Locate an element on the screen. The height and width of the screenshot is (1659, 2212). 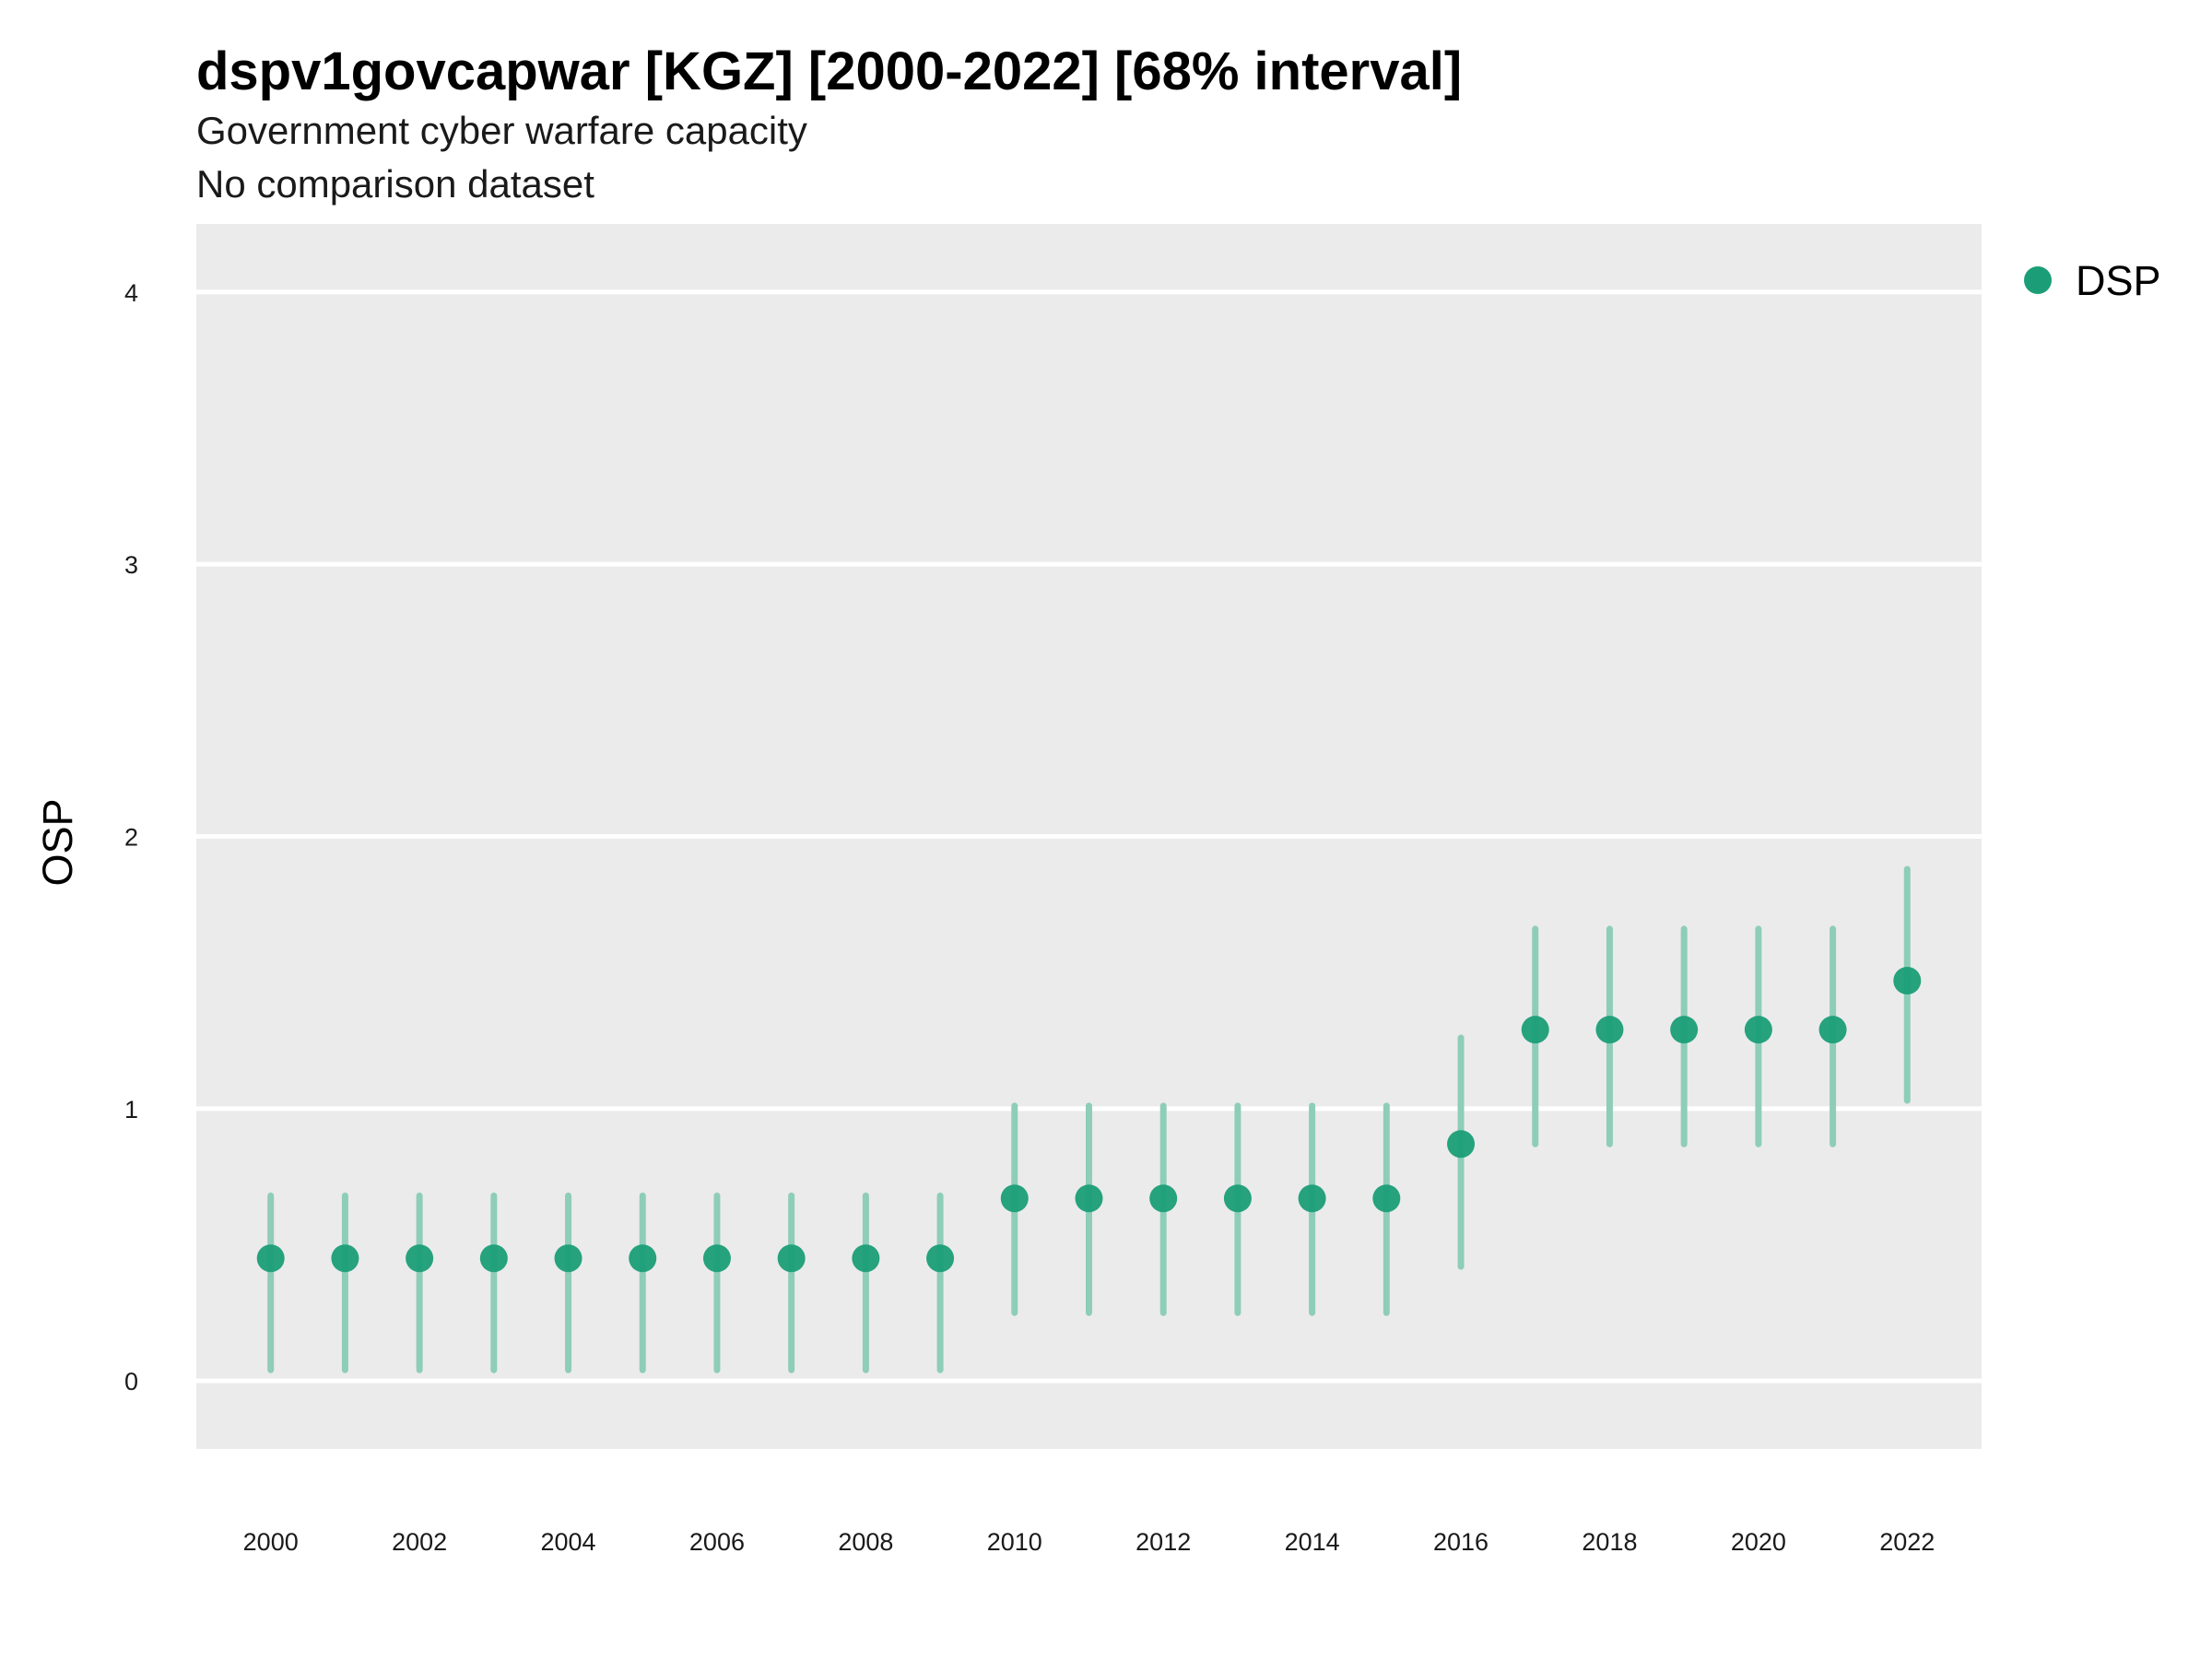
legend-label-dsp: DSP is located at coordinates (2118, 280).